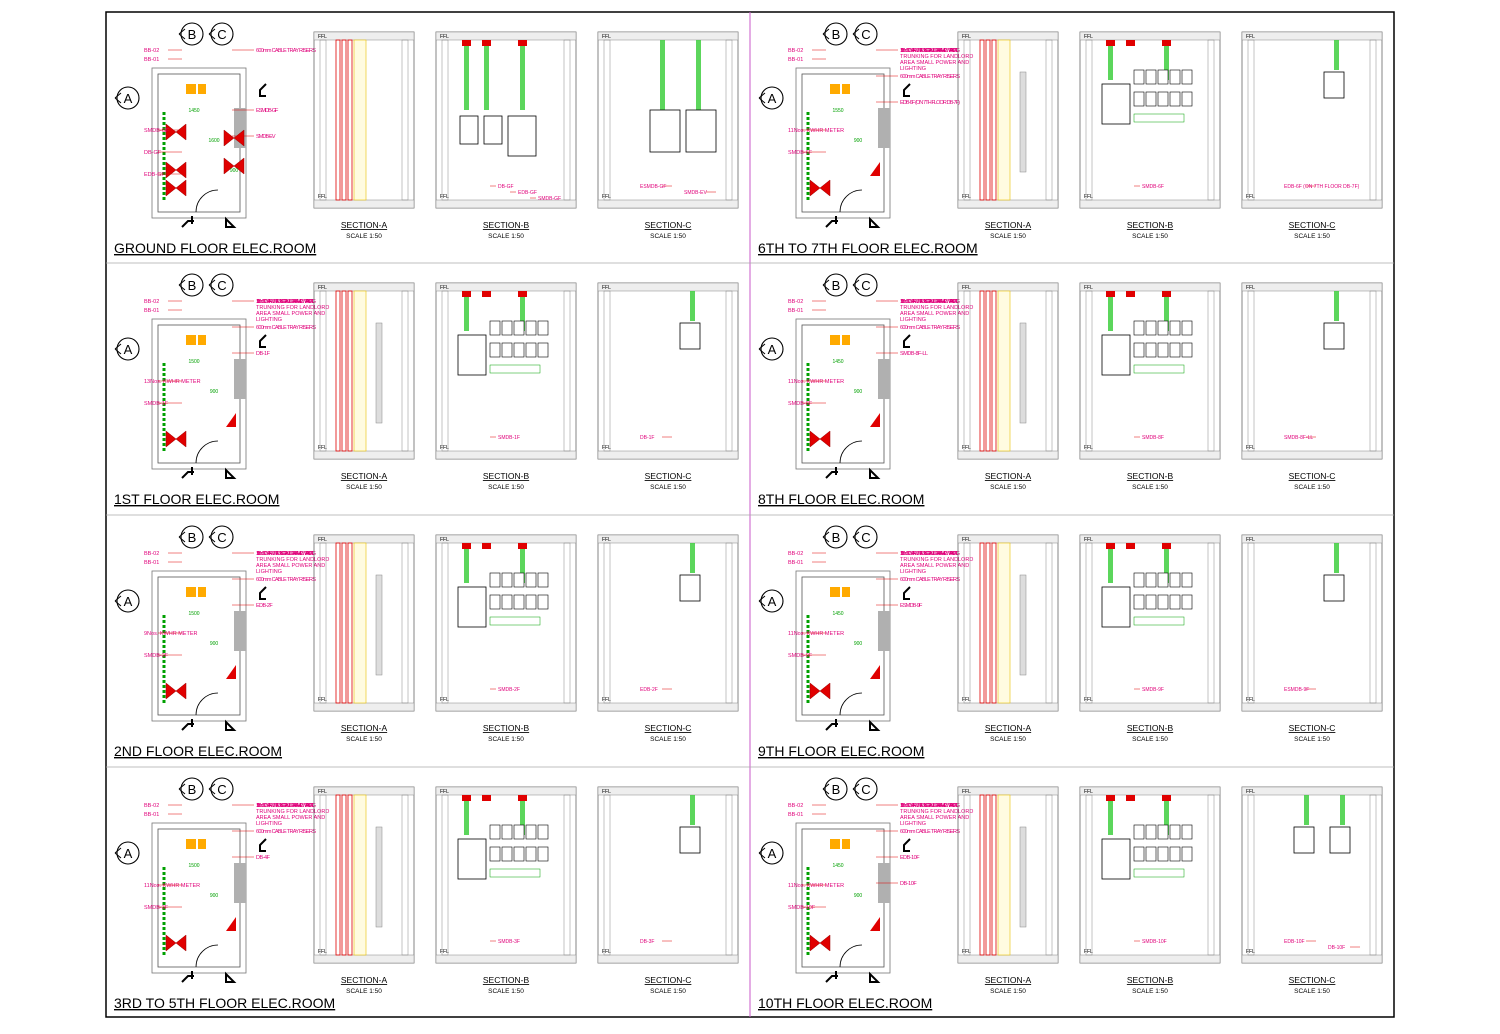 This screenshot has width=1500, height=1034. What do you see at coordinates (837, 614) in the screenshot?
I see `plan-dimension: 1450` at bounding box center [837, 614].